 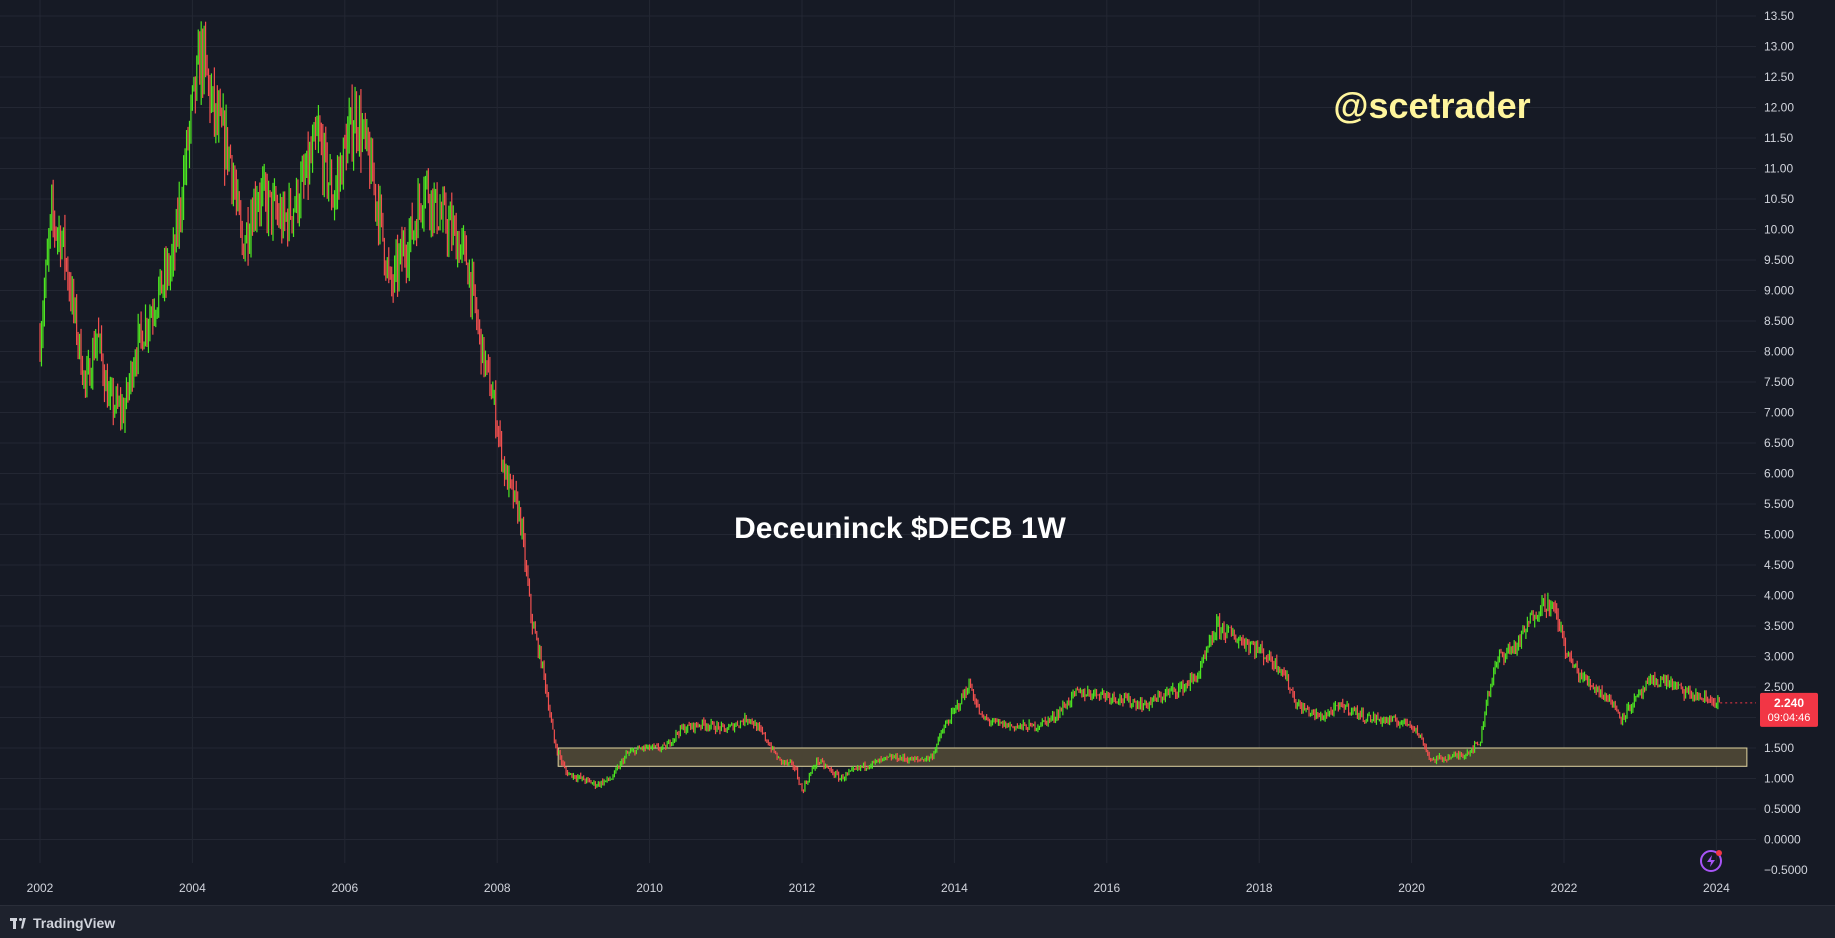 What do you see at coordinates (649, 888) in the screenshot?
I see `time-tick-label: 2010` at bounding box center [649, 888].